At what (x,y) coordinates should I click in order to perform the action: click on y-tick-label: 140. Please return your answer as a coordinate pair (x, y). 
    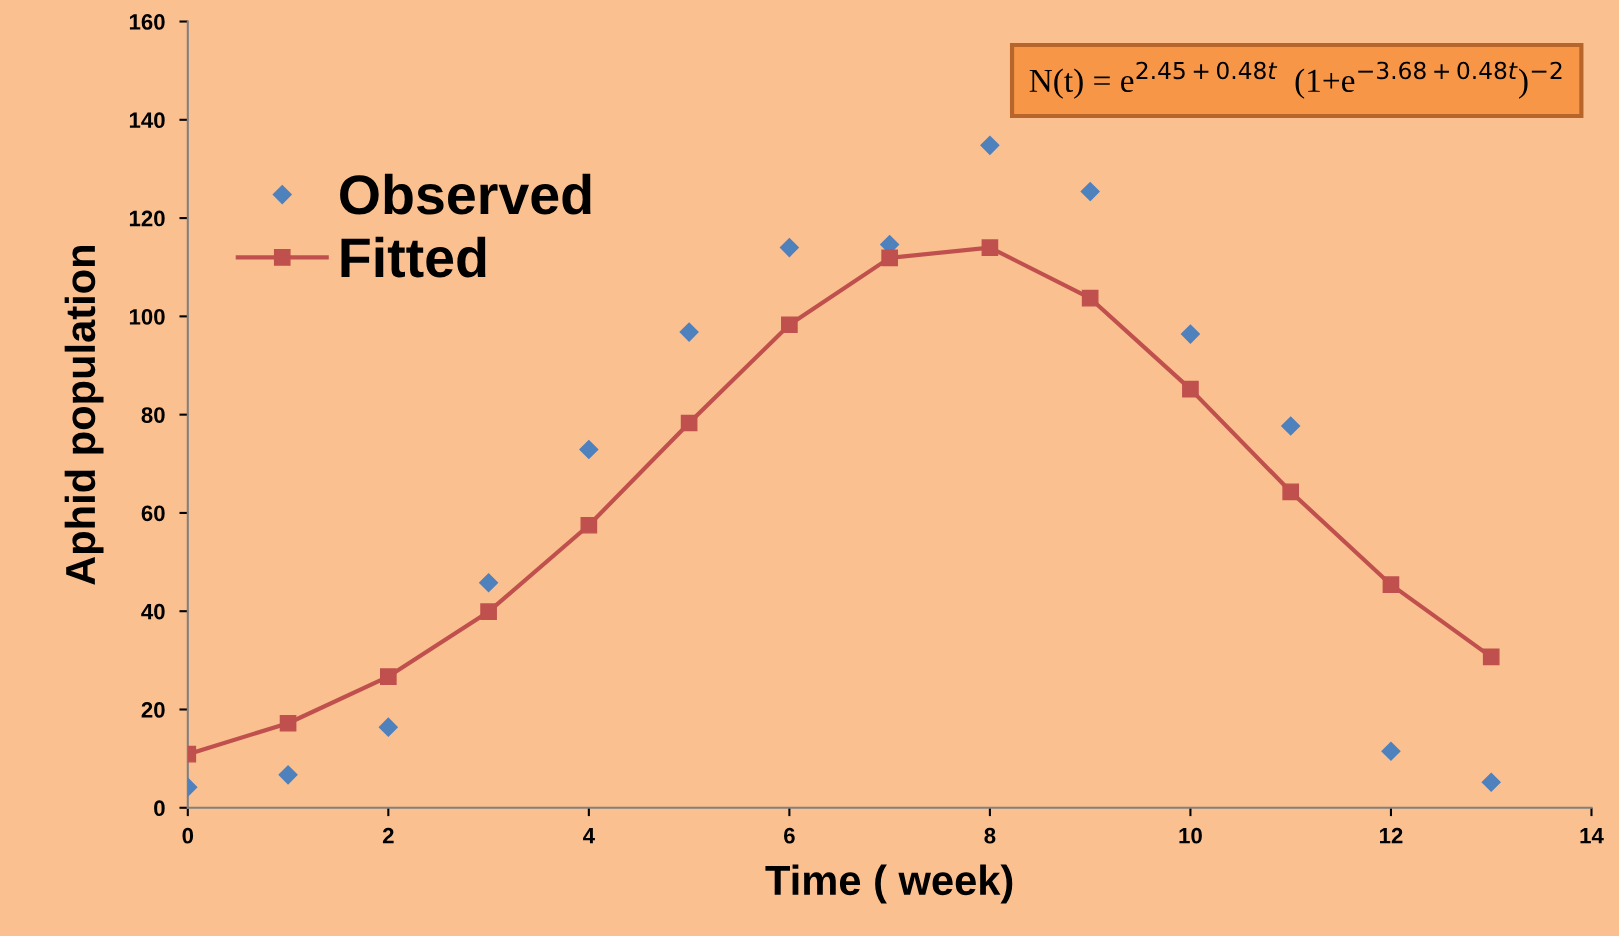
    Looking at the image, I should click on (147, 120).